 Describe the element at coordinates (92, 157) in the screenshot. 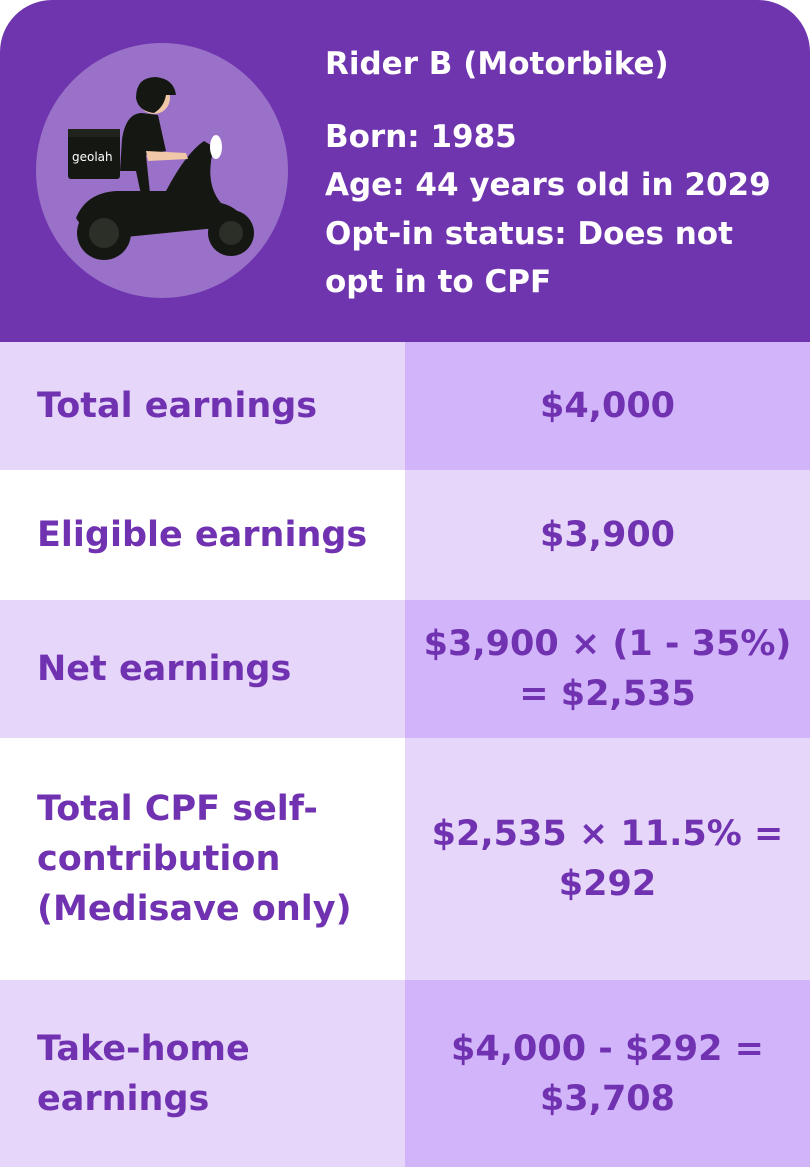

I see `svg-text: geolah` at that location.